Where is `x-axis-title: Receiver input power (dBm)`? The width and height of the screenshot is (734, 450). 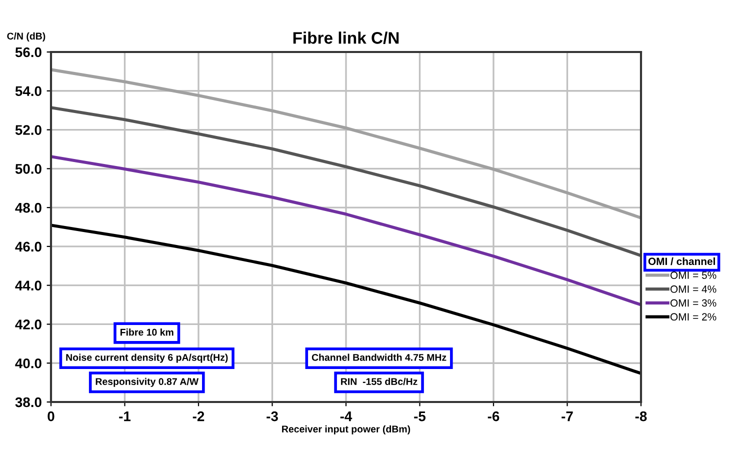
x-axis-title: Receiver input power (dBm) is located at coordinates (346, 429).